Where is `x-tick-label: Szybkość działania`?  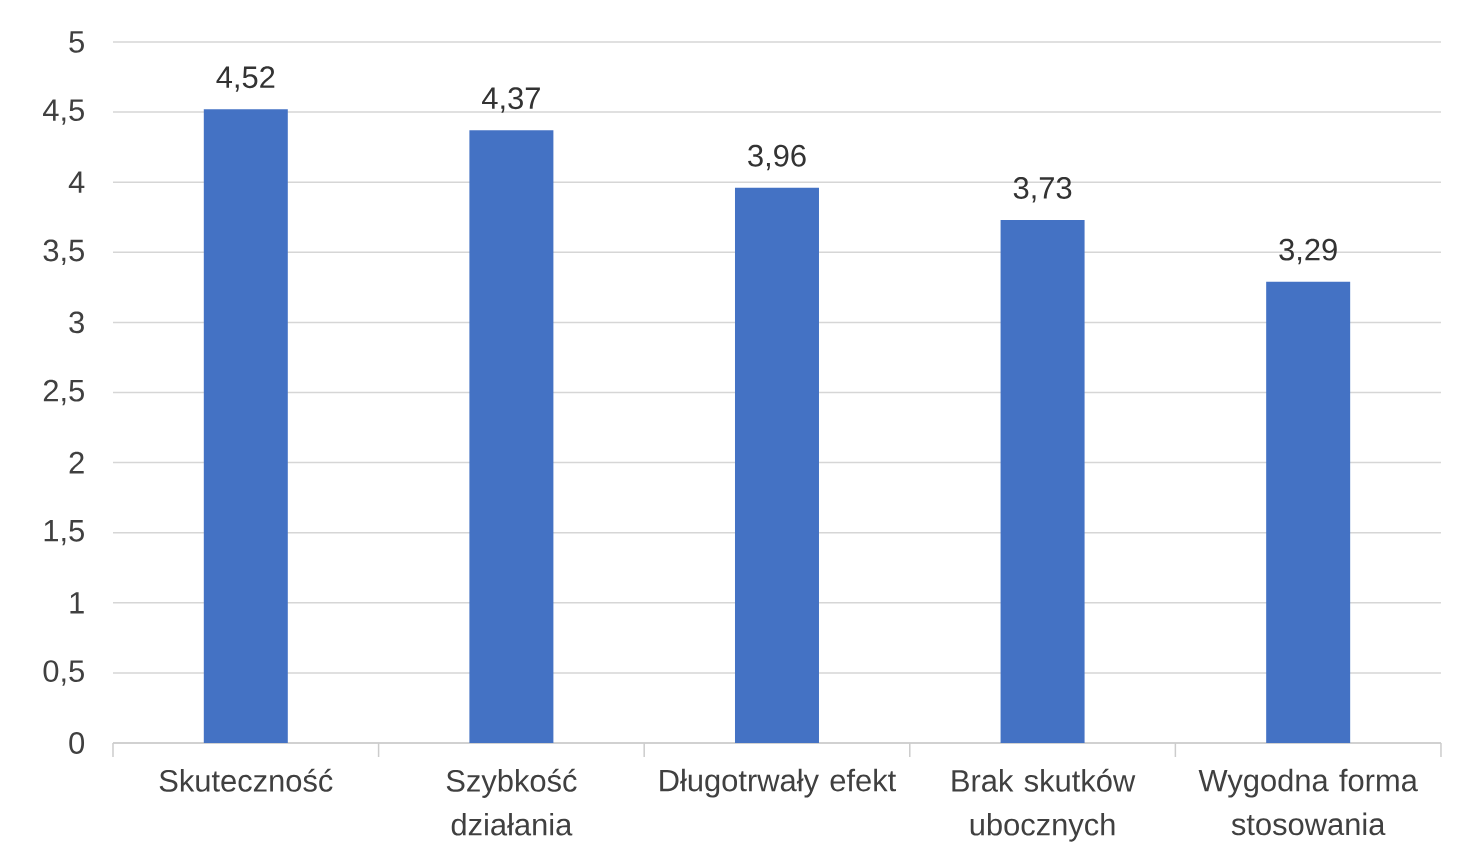 x-tick-label: Szybkość działania is located at coordinates (511, 802).